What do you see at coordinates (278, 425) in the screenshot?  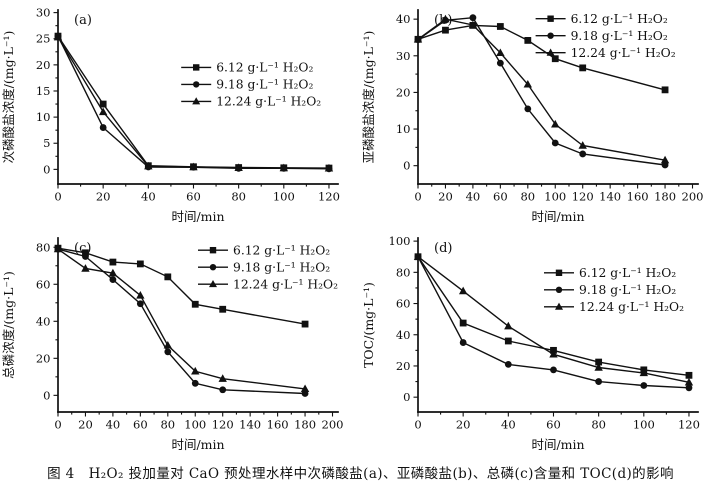 I see `svg-text: 160` at bounding box center [278, 425].